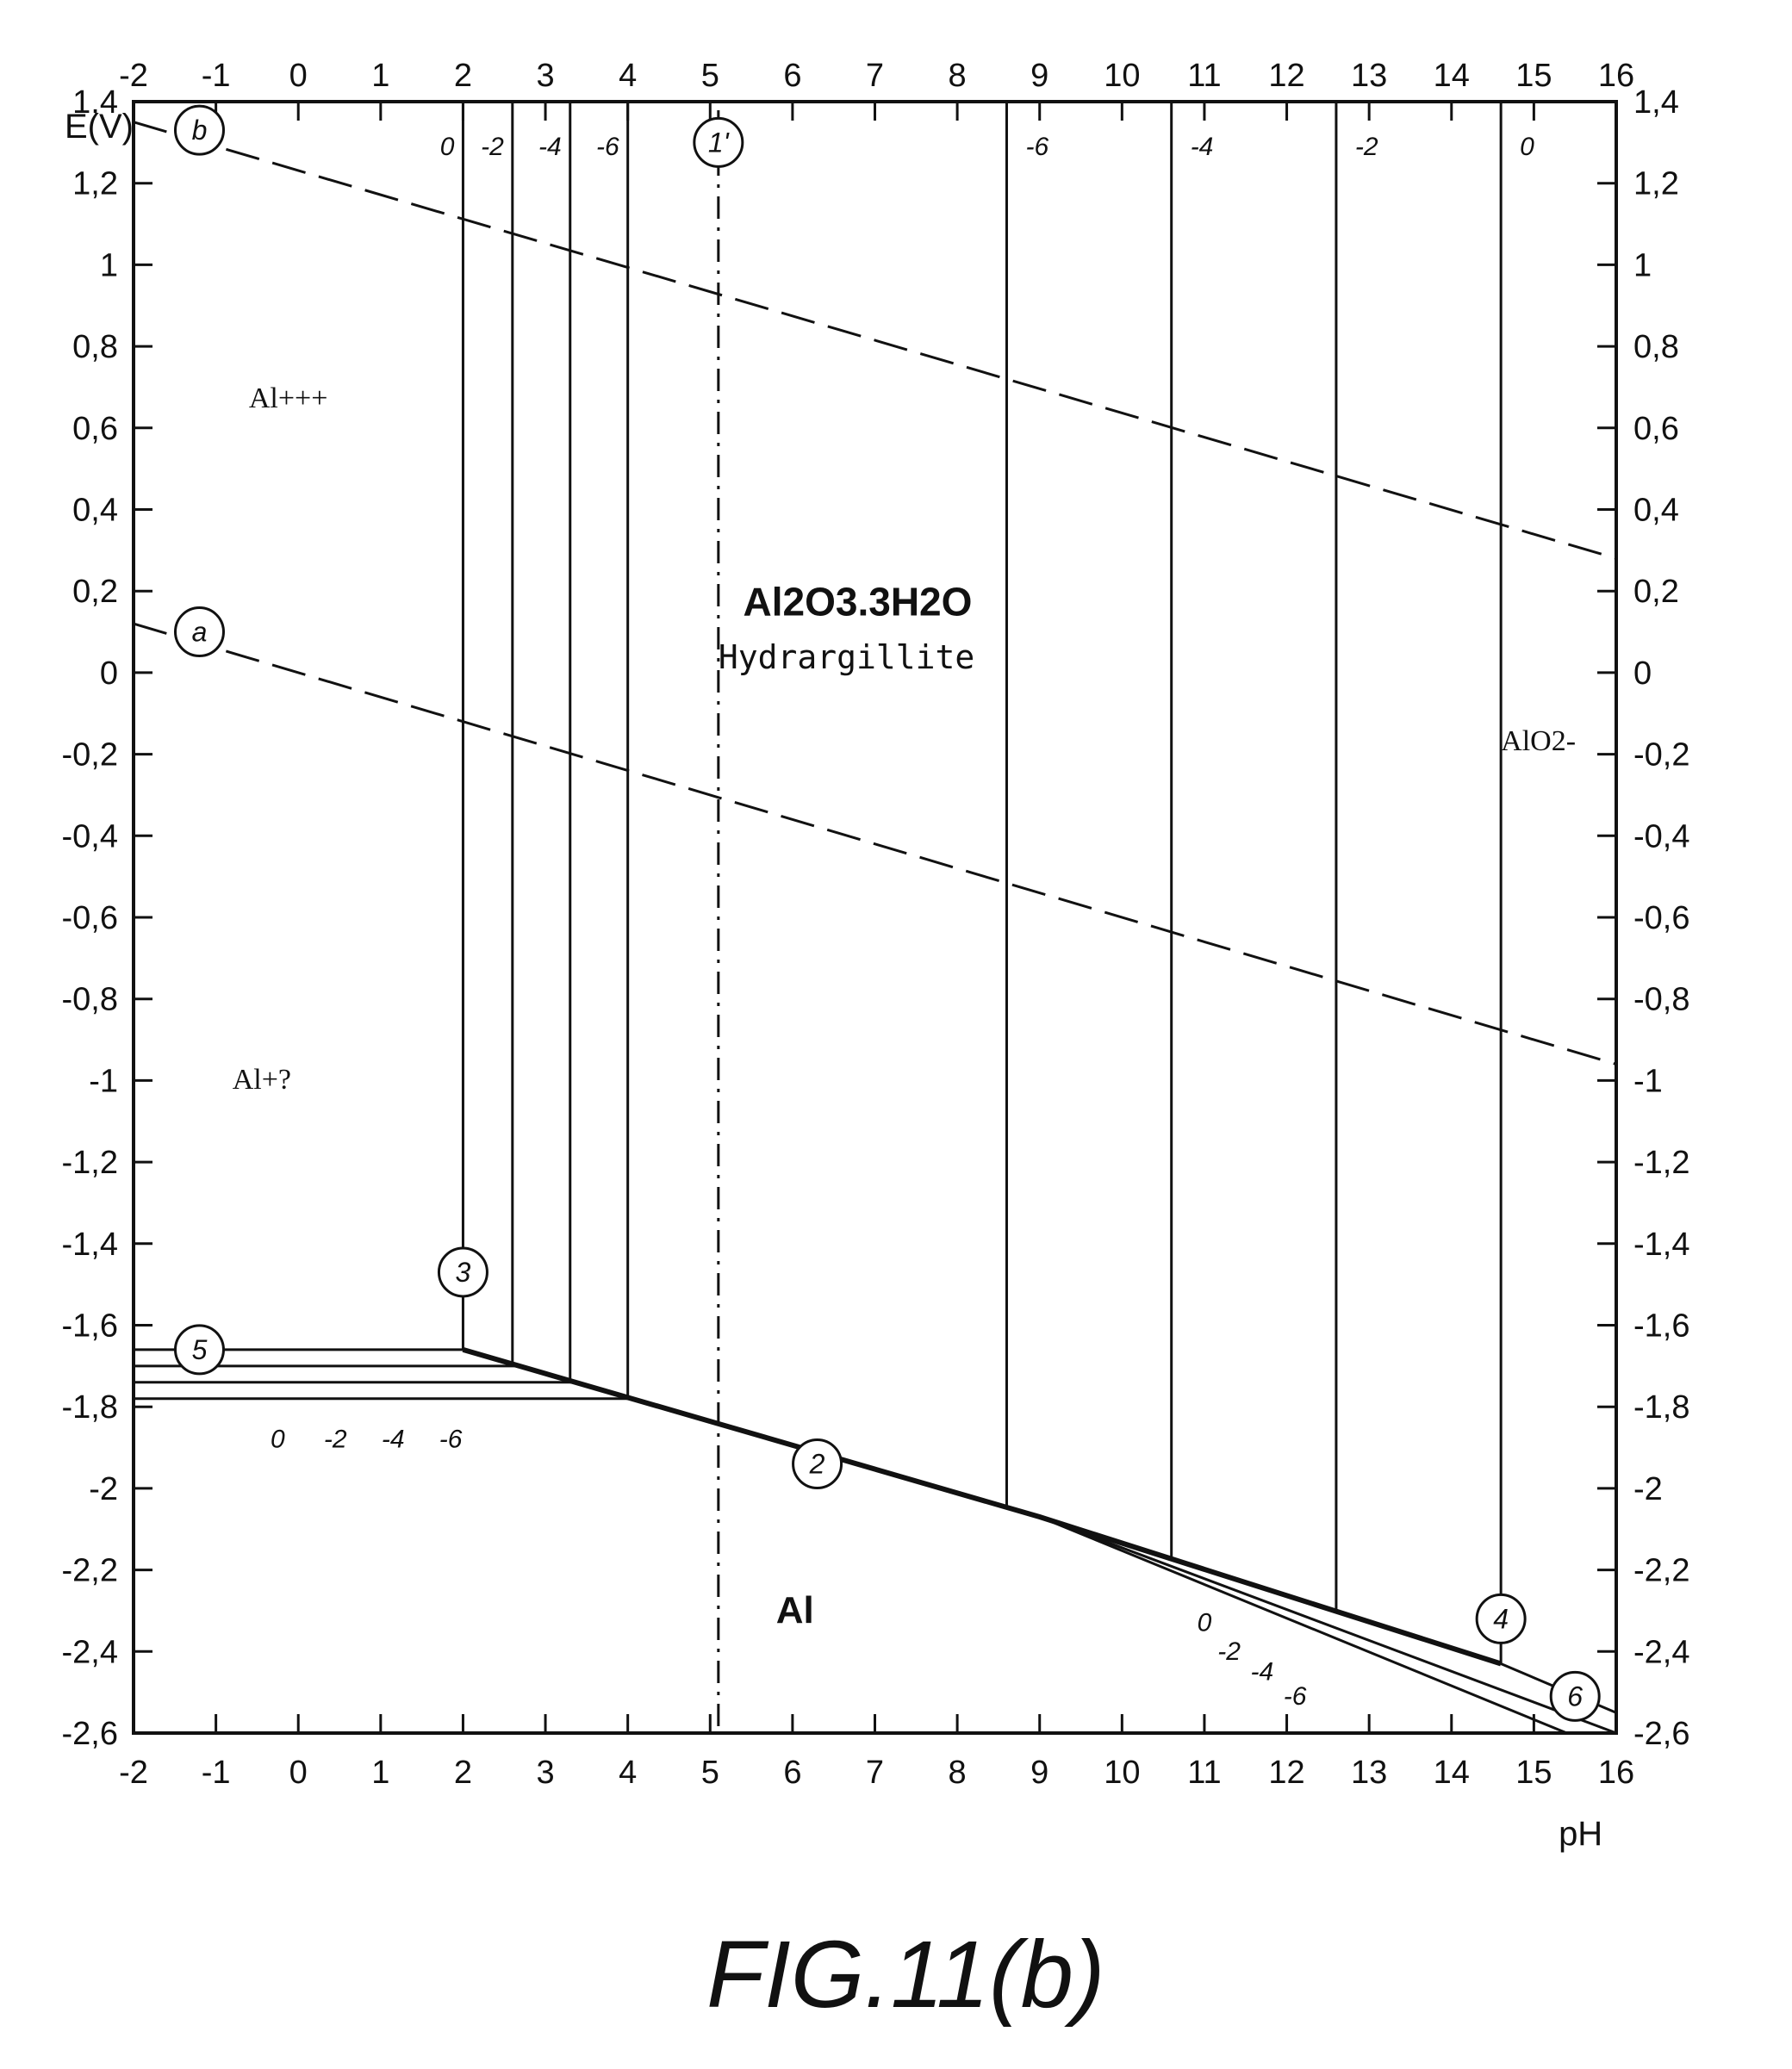 This screenshot has height=2069, width=1792. What do you see at coordinates (795, 1610) in the screenshot?
I see `region-label-metal: Al` at bounding box center [795, 1610].